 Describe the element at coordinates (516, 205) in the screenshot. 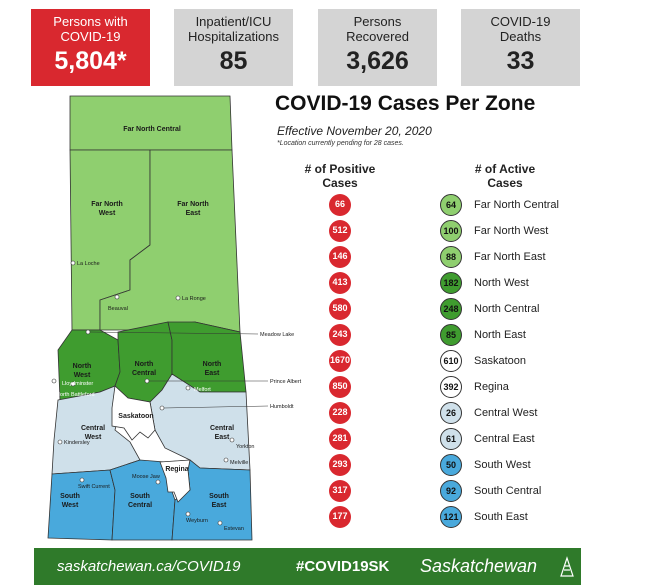

I see `zone-name: Far North Central` at that location.